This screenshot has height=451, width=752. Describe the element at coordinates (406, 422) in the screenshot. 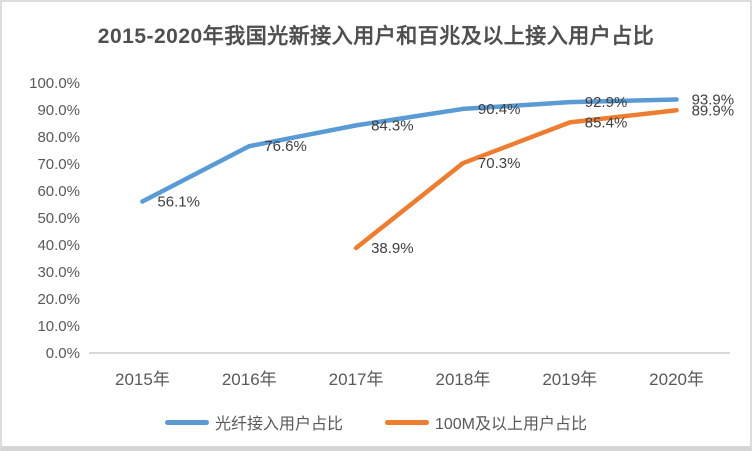

I see `legend-swatch-100m` at that location.